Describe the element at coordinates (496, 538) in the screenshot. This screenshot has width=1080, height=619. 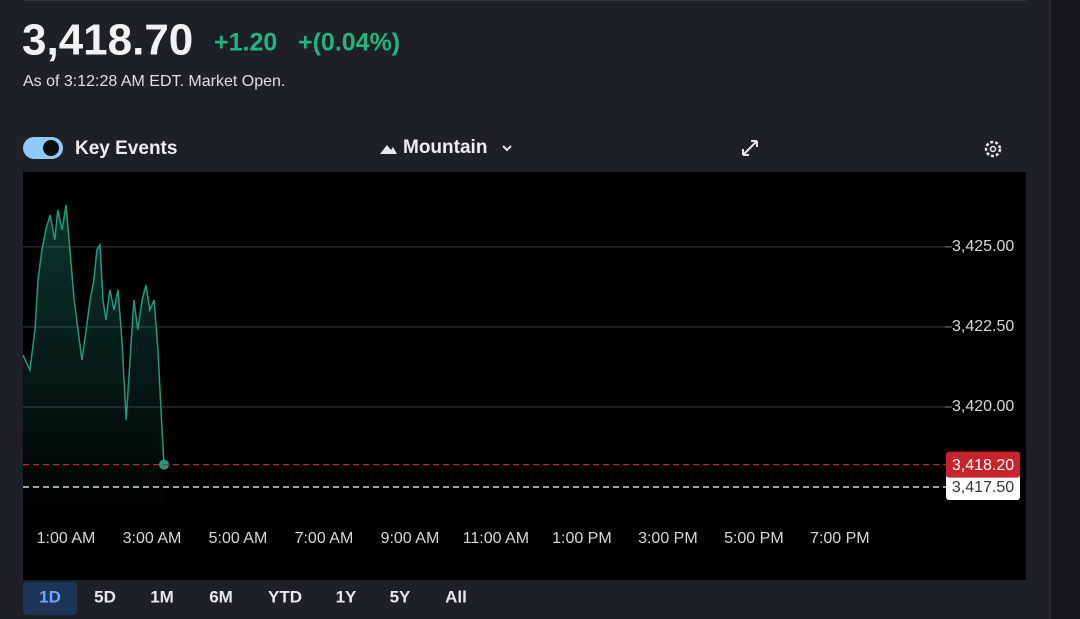
I see `x-tick-label: 11:00 AM` at that location.